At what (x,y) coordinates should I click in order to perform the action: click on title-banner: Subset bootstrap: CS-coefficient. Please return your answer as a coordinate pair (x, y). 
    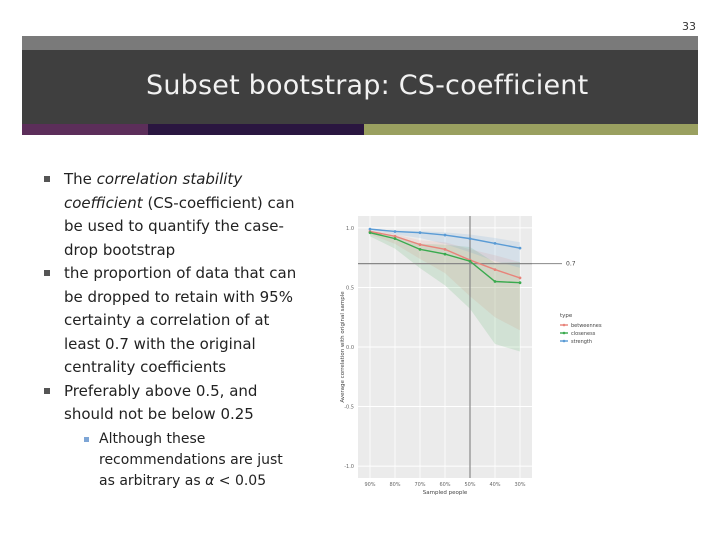
    Looking at the image, I should click on (360, 87).